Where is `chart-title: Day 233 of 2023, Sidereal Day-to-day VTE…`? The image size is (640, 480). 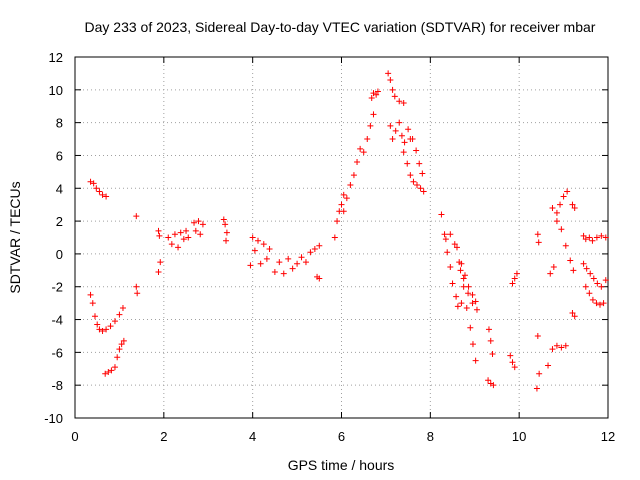 chart-title: Day 233 of 2023, Sidereal Day-to-day VTE… is located at coordinates (340, 27).